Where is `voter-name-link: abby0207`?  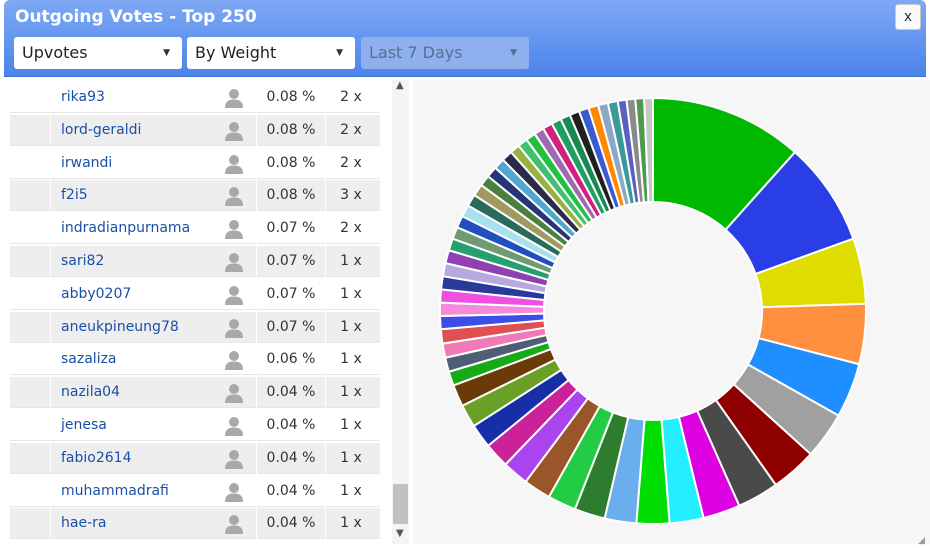
voter-name-link: abby0207 is located at coordinates (96, 293).